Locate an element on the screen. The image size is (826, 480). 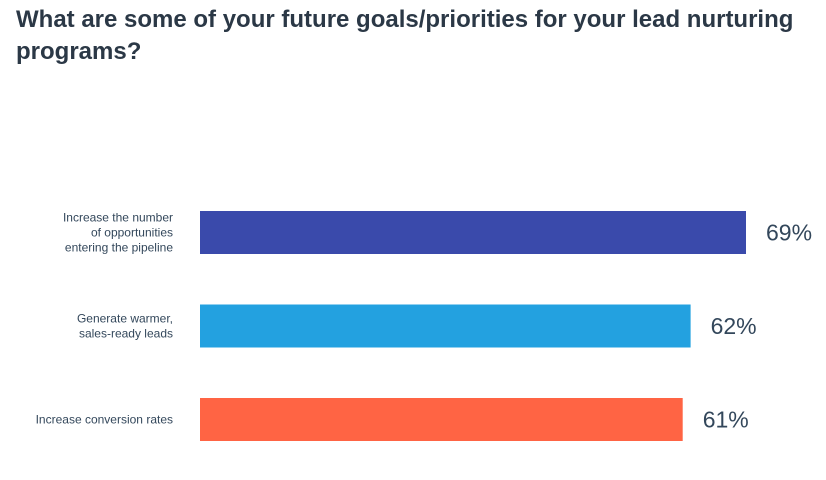
category-label-line: sales-ready leads is located at coordinates (126, 334).